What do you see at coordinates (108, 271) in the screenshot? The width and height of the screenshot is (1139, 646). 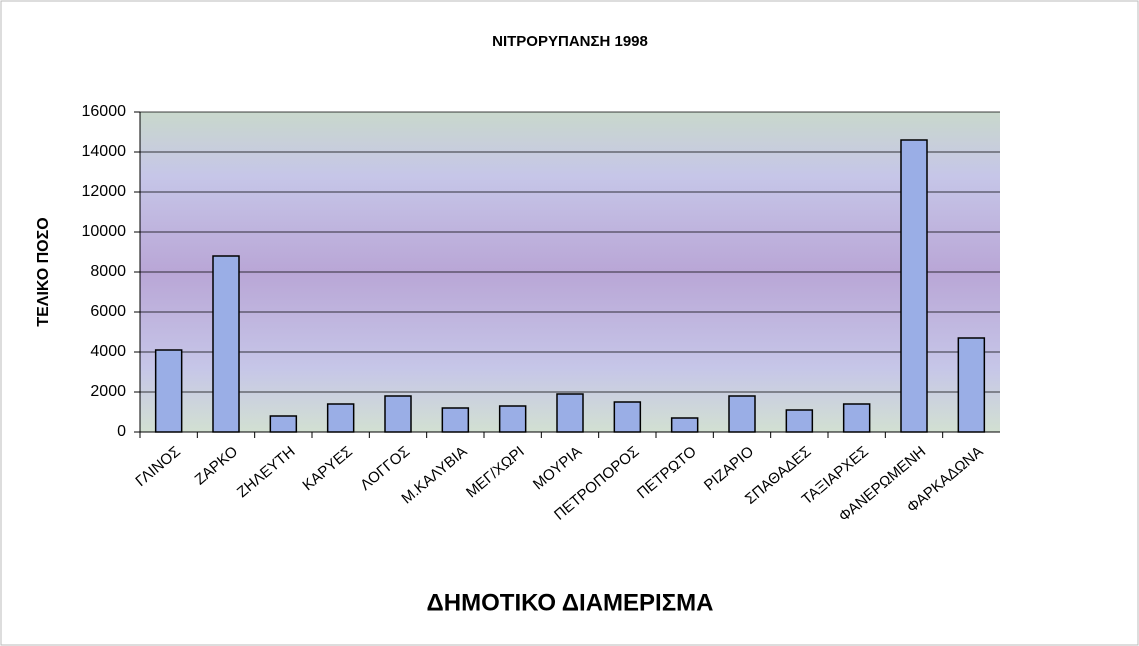 I see `y-tick-label: 8000` at bounding box center [108, 271].